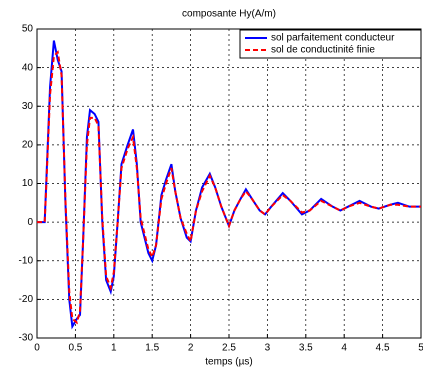 This screenshot has width=423, height=370. What do you see at coordinates (229, 348) in the screenshot?
I see `x-tick-label: 2.5` at bounding box center [229, 348].